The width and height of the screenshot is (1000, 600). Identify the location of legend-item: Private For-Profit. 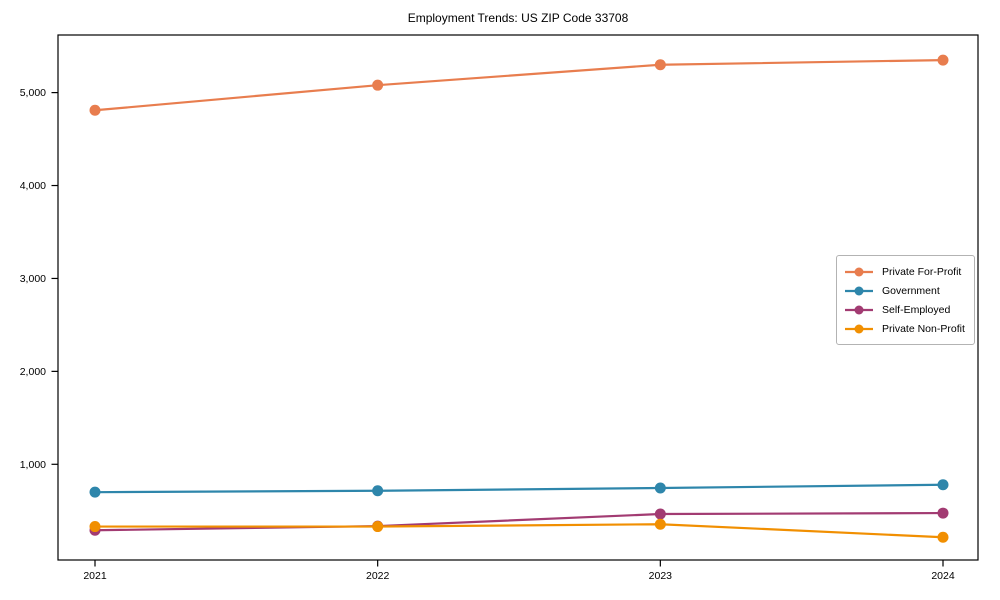
(905, 271).